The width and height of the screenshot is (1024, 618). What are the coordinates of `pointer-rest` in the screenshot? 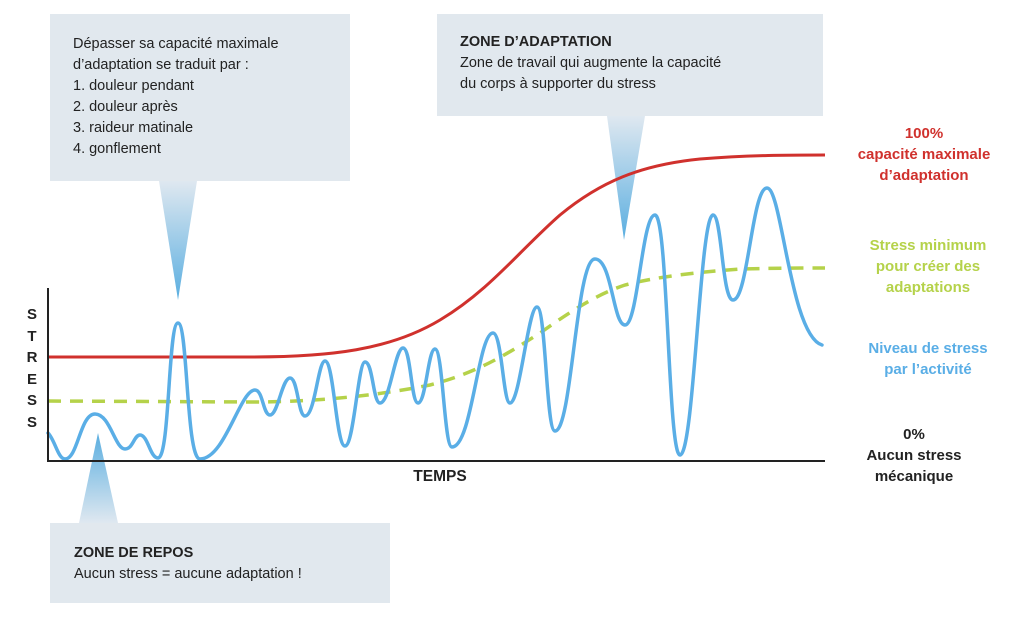 It's located at (98, 478).